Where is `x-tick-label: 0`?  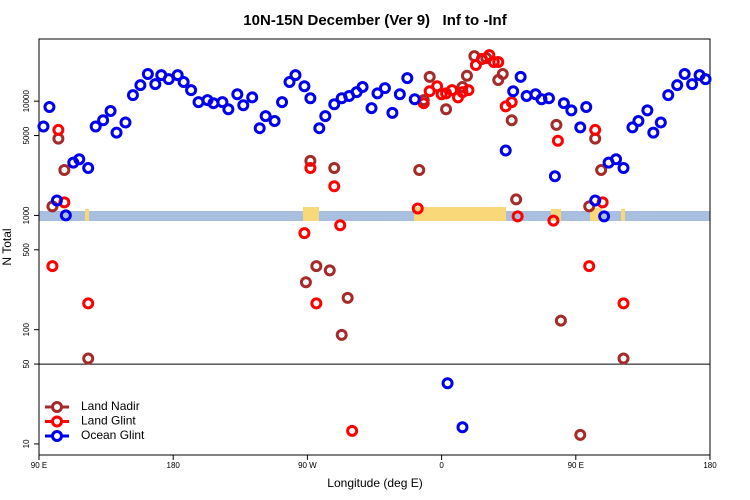
x-tick-label: 0 is located at coordinates (441, 465).